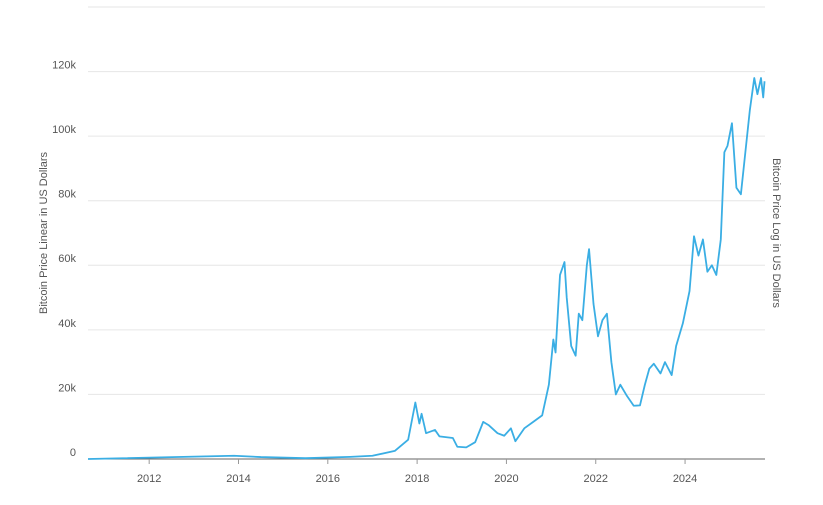 The image size is (823, 505). Describe the element at coordinates (149, 479) in the screenshot. I see `x-tick-label: 2012` at that location.